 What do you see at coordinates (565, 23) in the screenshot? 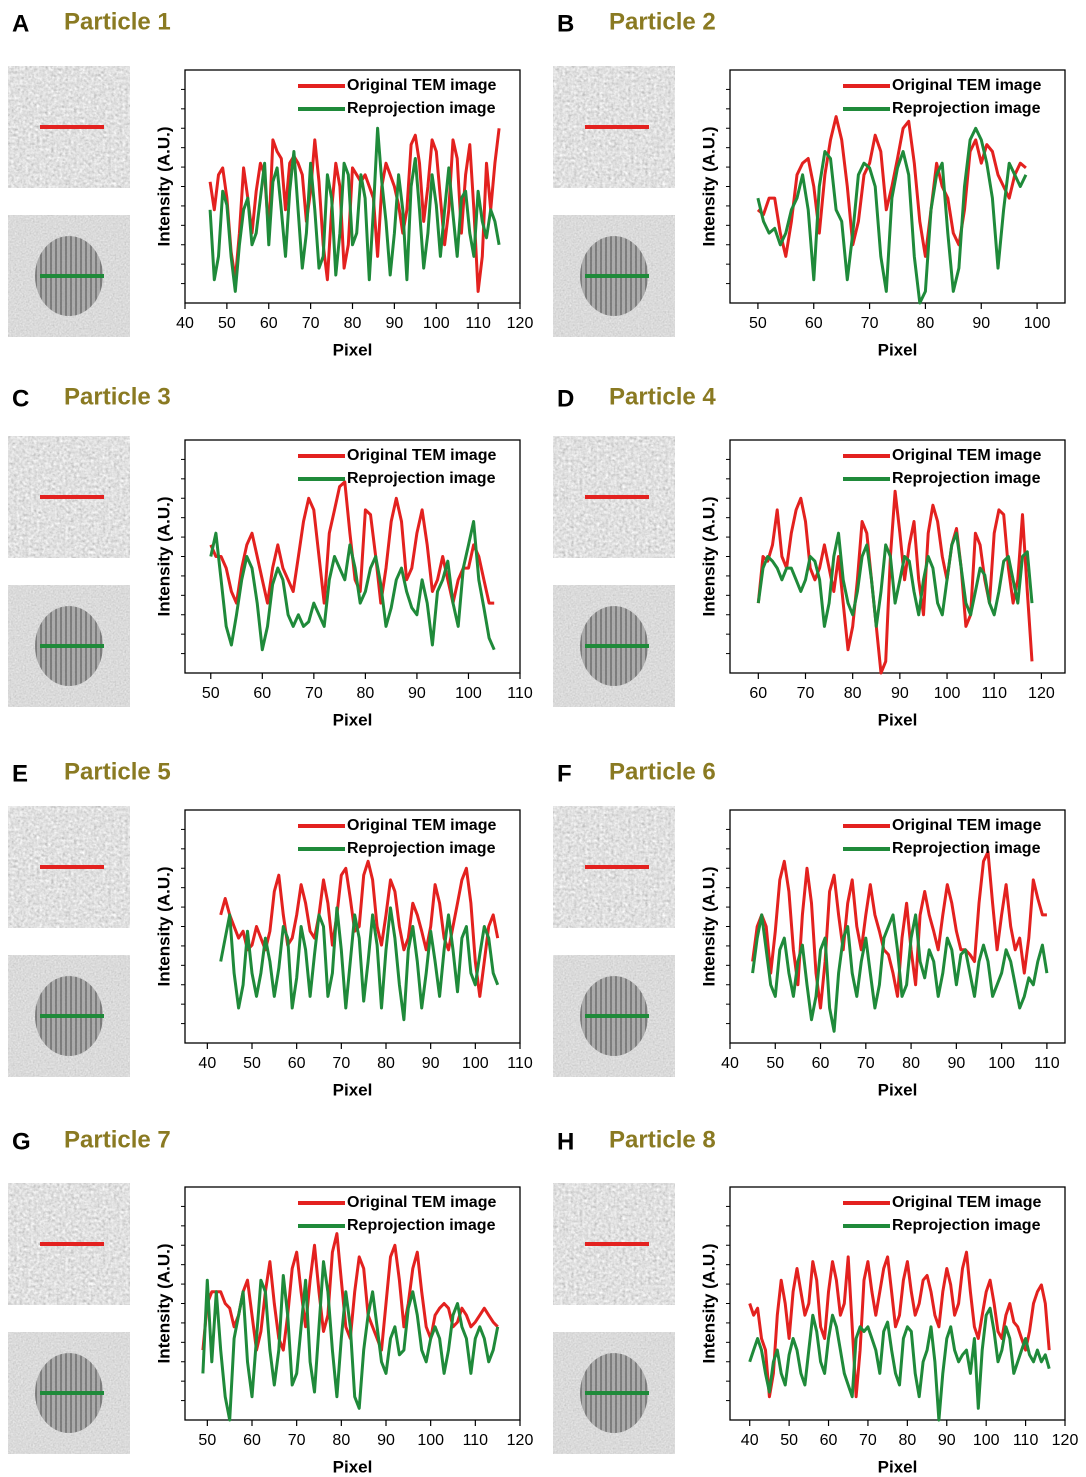
I see `panel-letter: B` at bounding box center [565, 23].